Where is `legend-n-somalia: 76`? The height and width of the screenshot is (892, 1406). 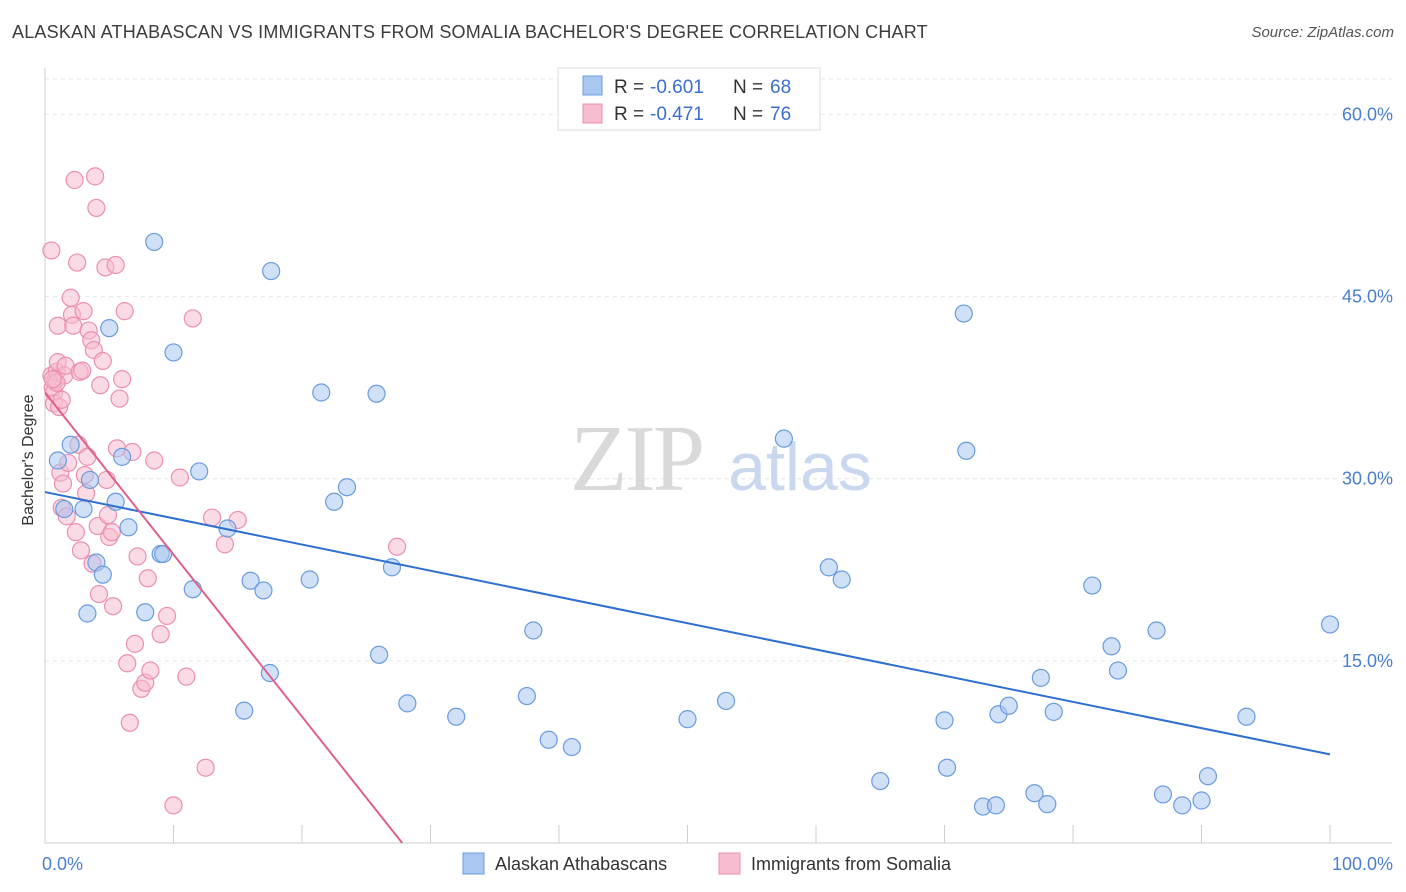
legend-n-somalia: 76 is located at coordinates (780, 114).